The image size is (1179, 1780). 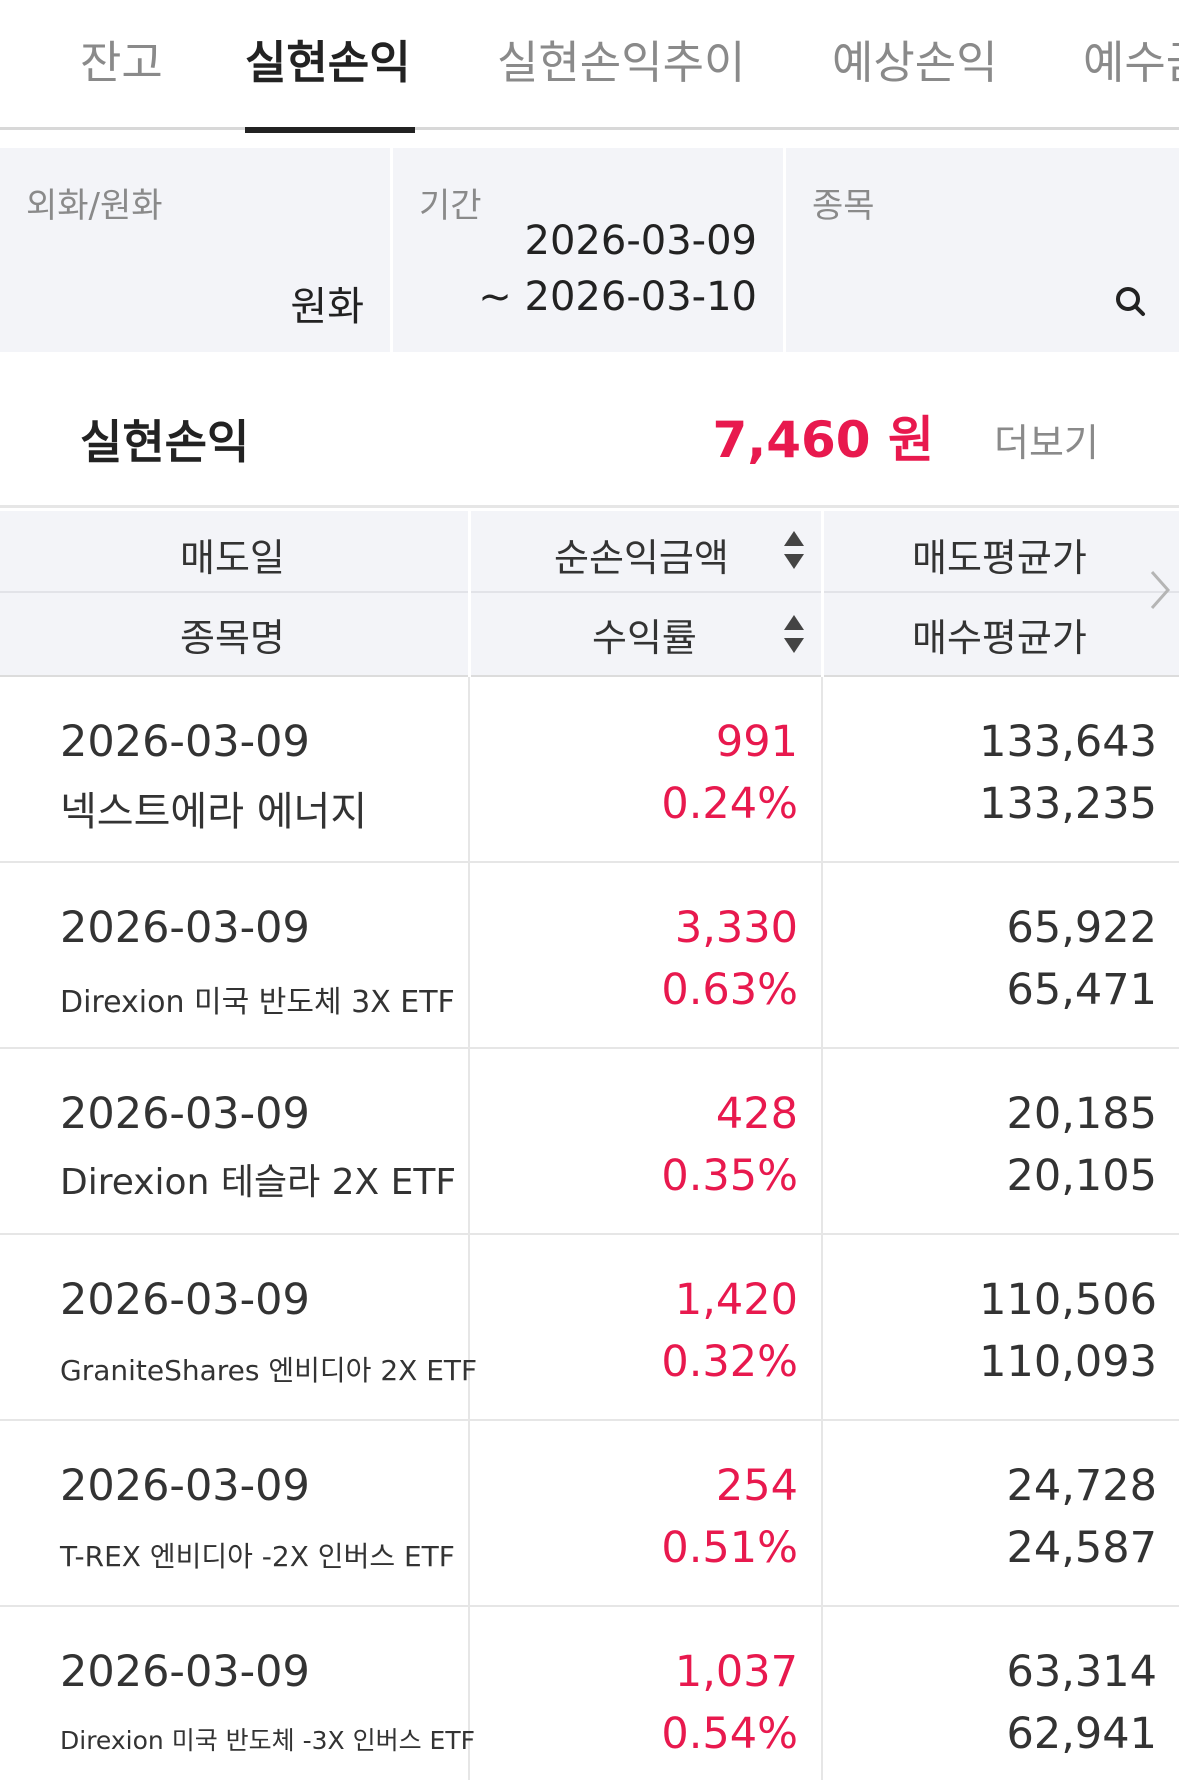 I want to click on table-header: 매도일 순손익금액 매도평균가 종목명 수익률 매수평균가, so click(x=589, y=594).